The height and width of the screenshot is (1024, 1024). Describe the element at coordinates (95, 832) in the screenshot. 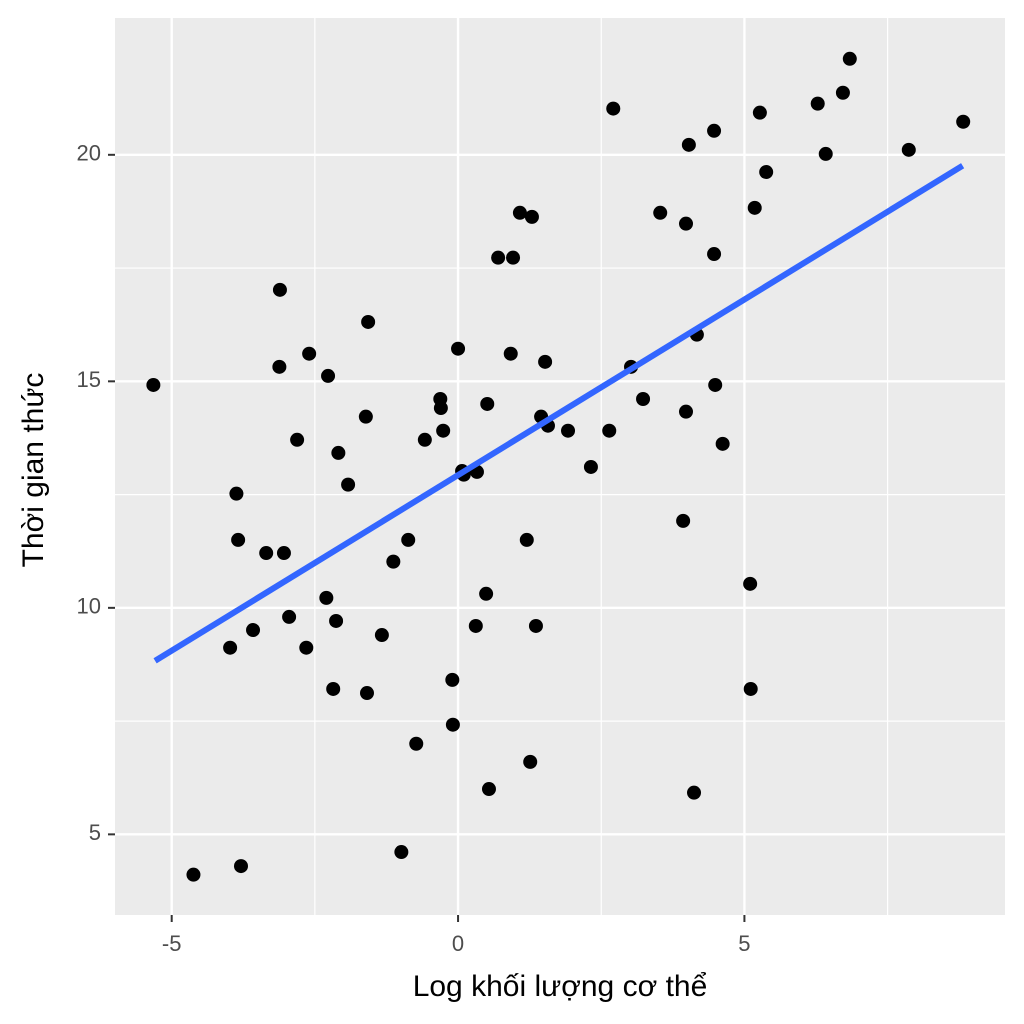

I see `y-tick-label: 5` at that location.